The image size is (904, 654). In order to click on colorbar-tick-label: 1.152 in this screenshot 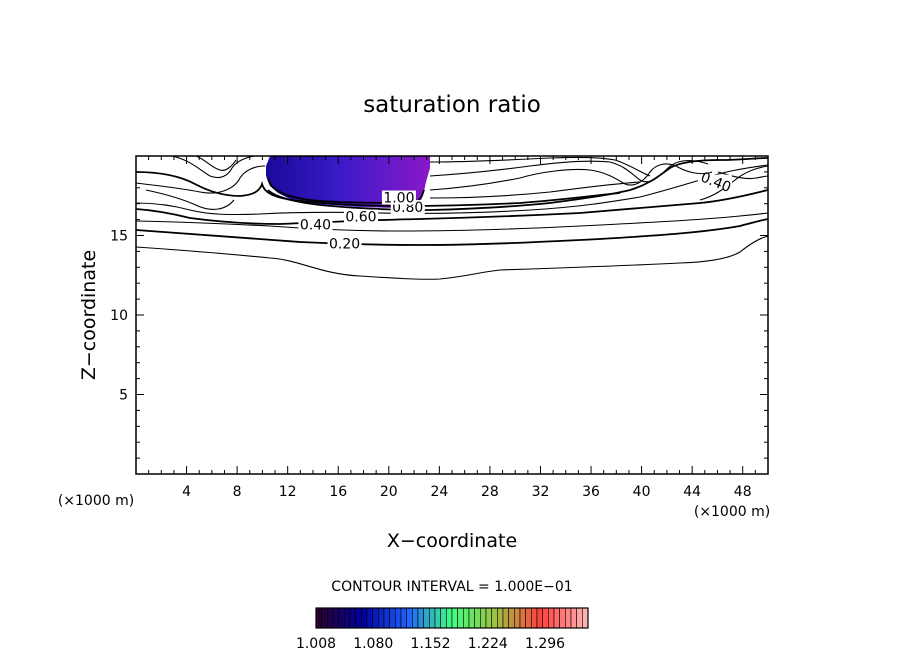, I will do `click(430, 644)`.